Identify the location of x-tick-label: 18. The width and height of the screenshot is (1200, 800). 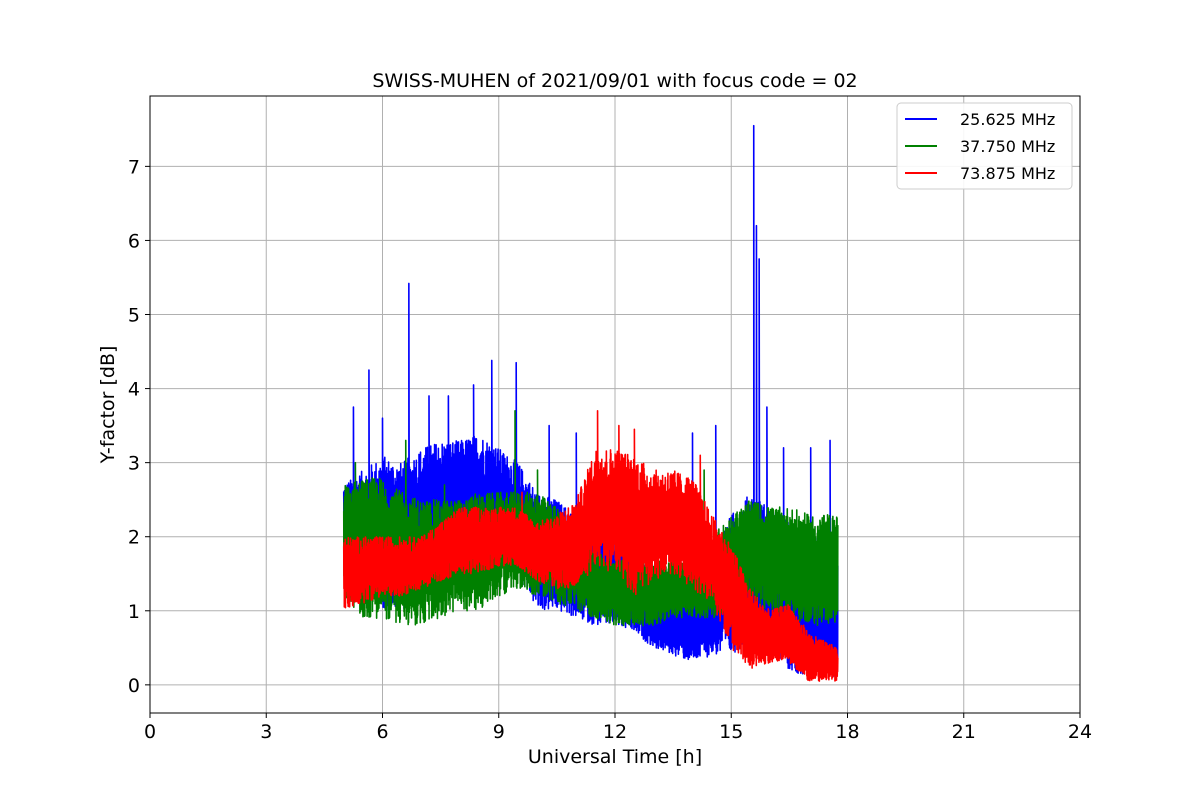
(847, 732).